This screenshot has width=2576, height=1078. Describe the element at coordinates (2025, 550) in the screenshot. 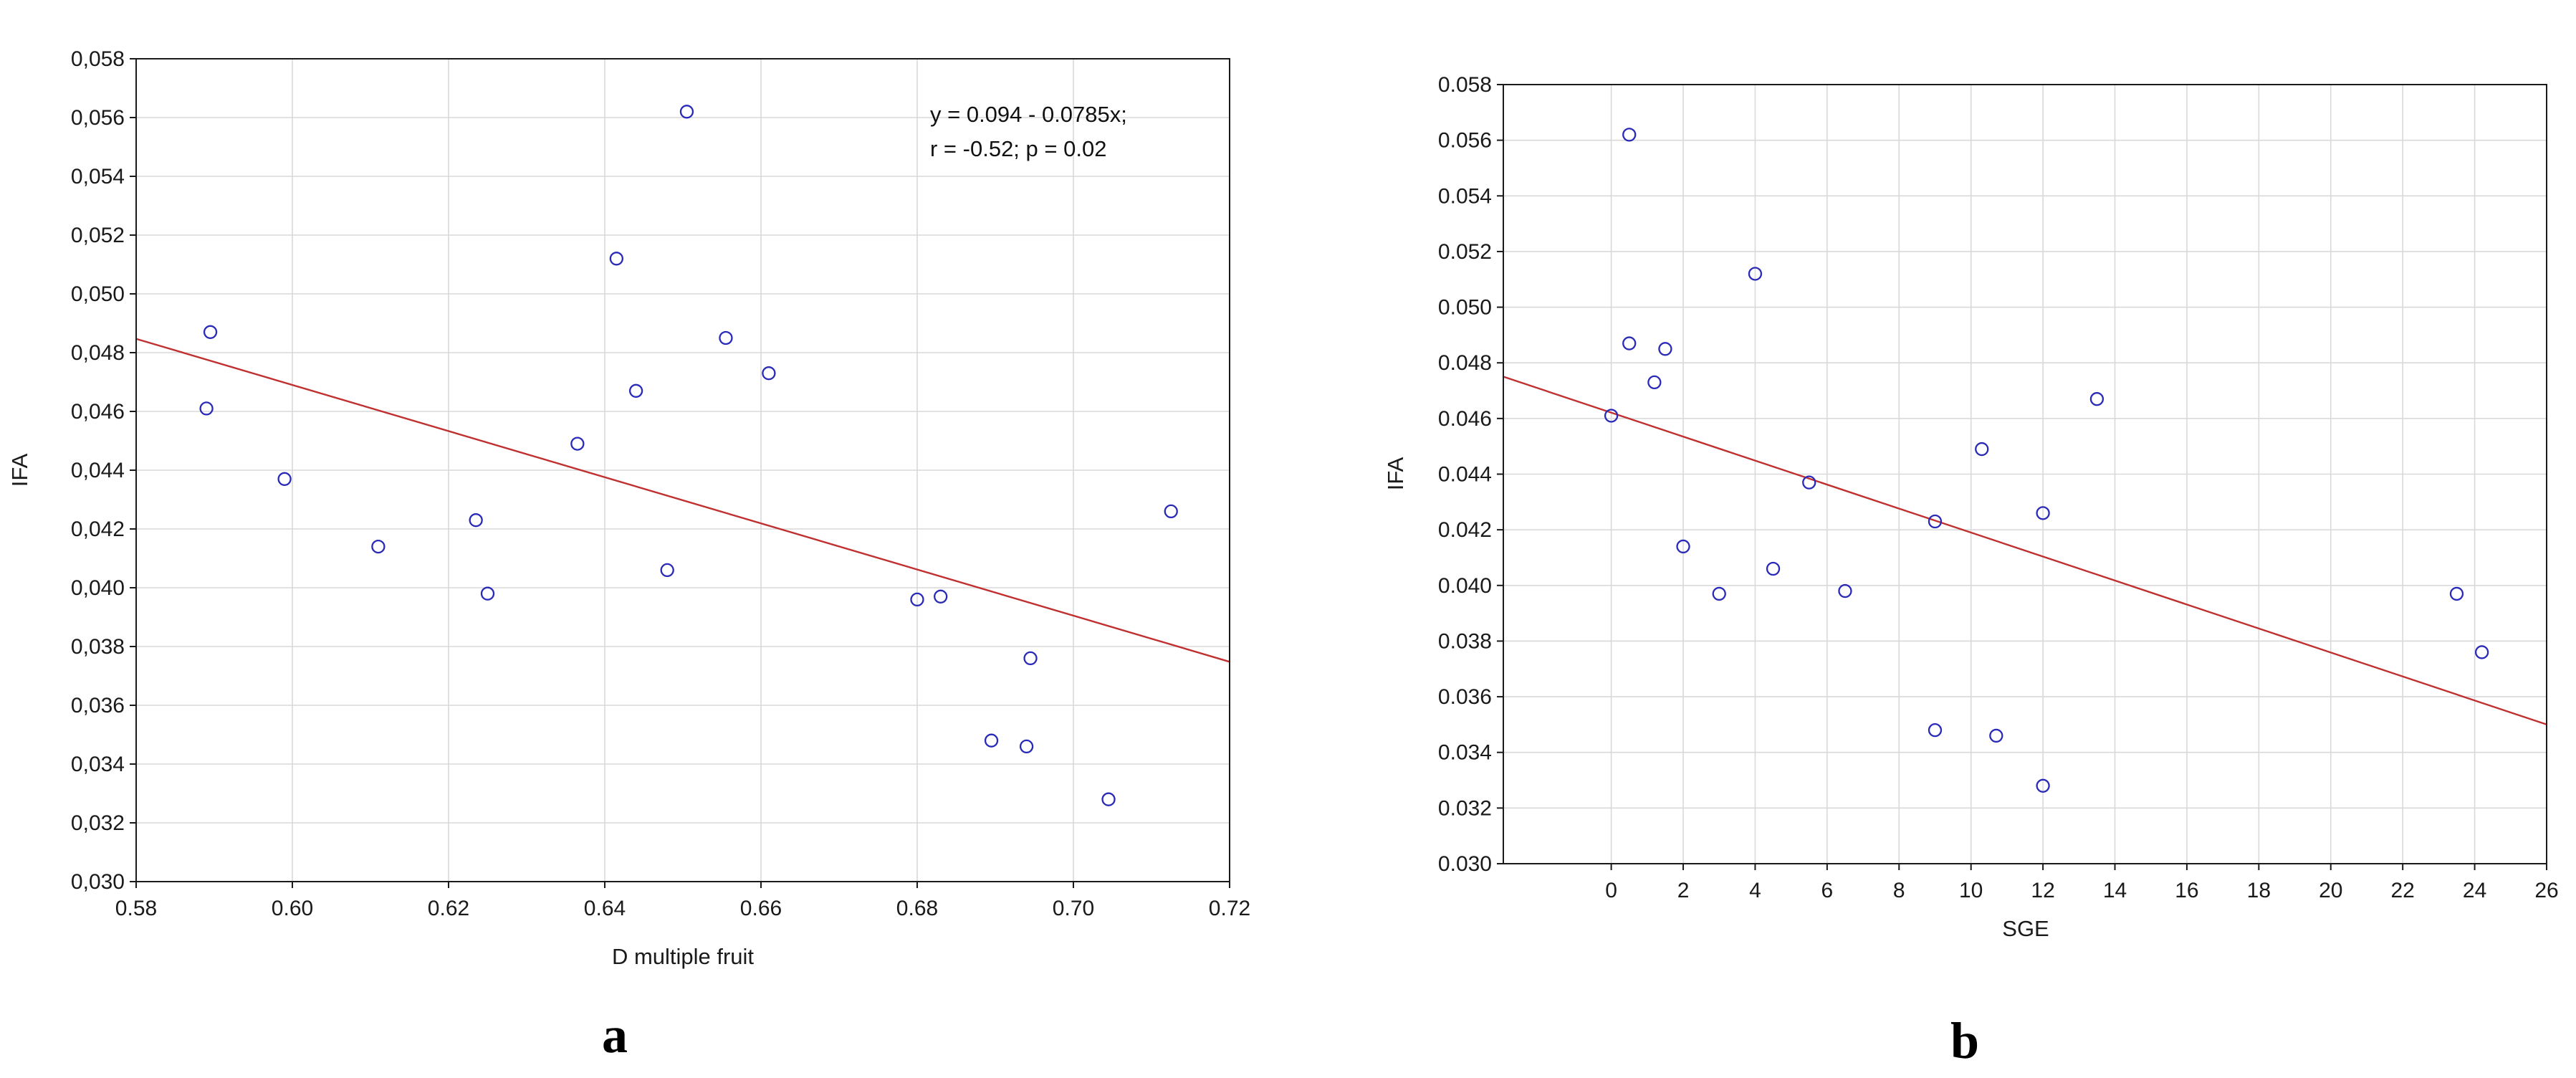

I see `chart-b-regression-line` at that location.